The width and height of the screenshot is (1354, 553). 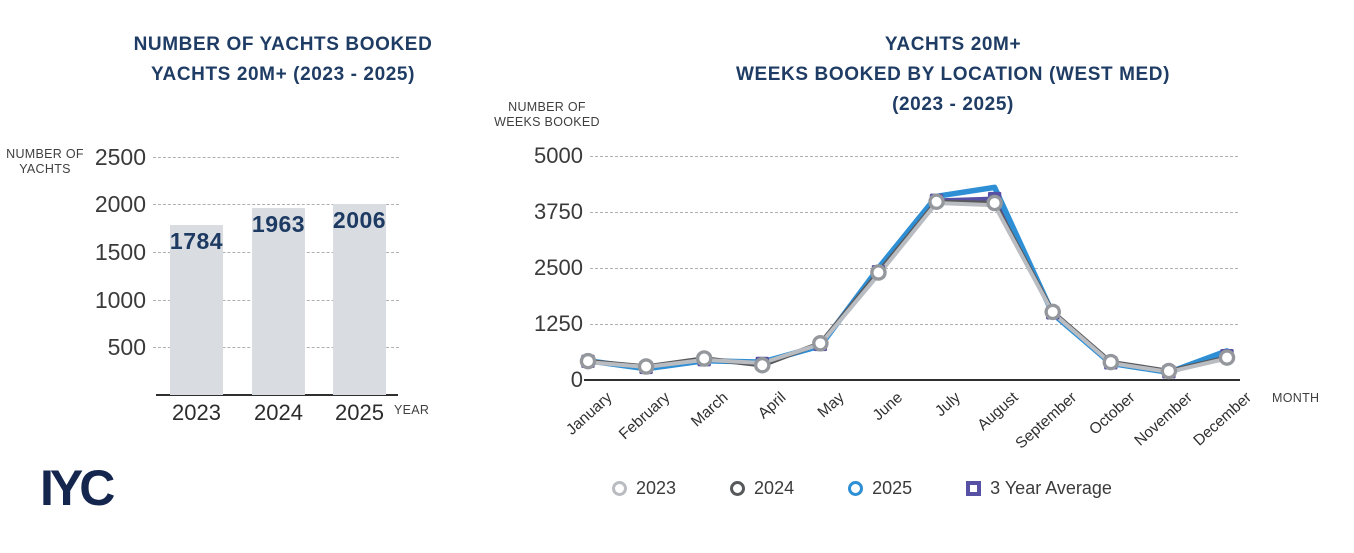 I want to click on line-chart-title: YACHTS 20M+, so click(x=953, y=44).